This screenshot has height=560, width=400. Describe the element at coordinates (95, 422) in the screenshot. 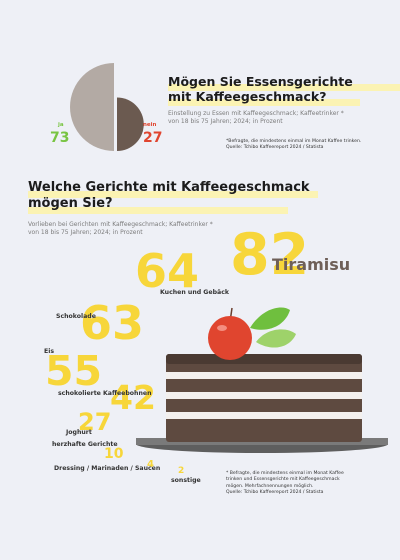

I see `value-label: 27` at that location.